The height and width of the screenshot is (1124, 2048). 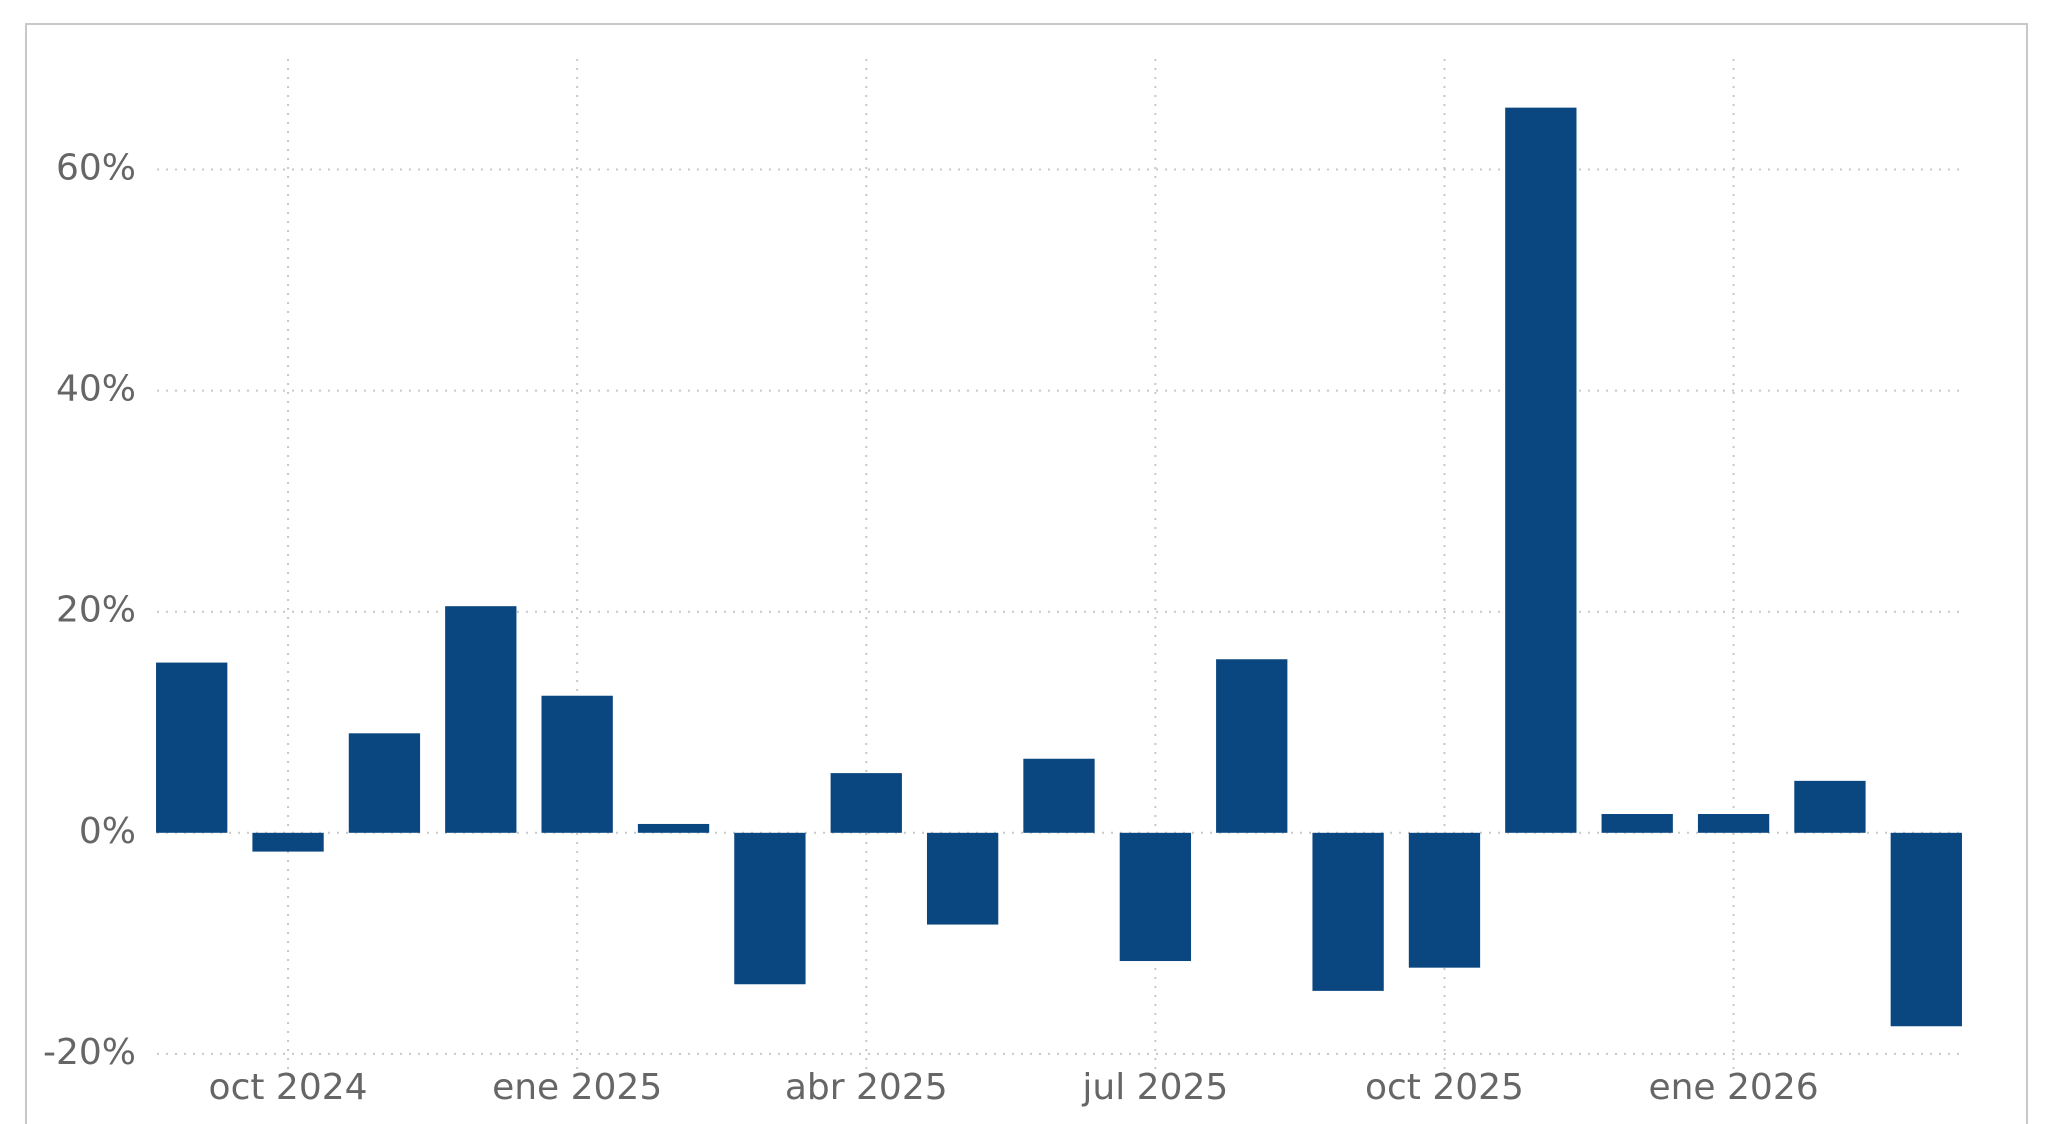 I want to click on x-tick-label: abr 2025, so click(x=866, y=1087).